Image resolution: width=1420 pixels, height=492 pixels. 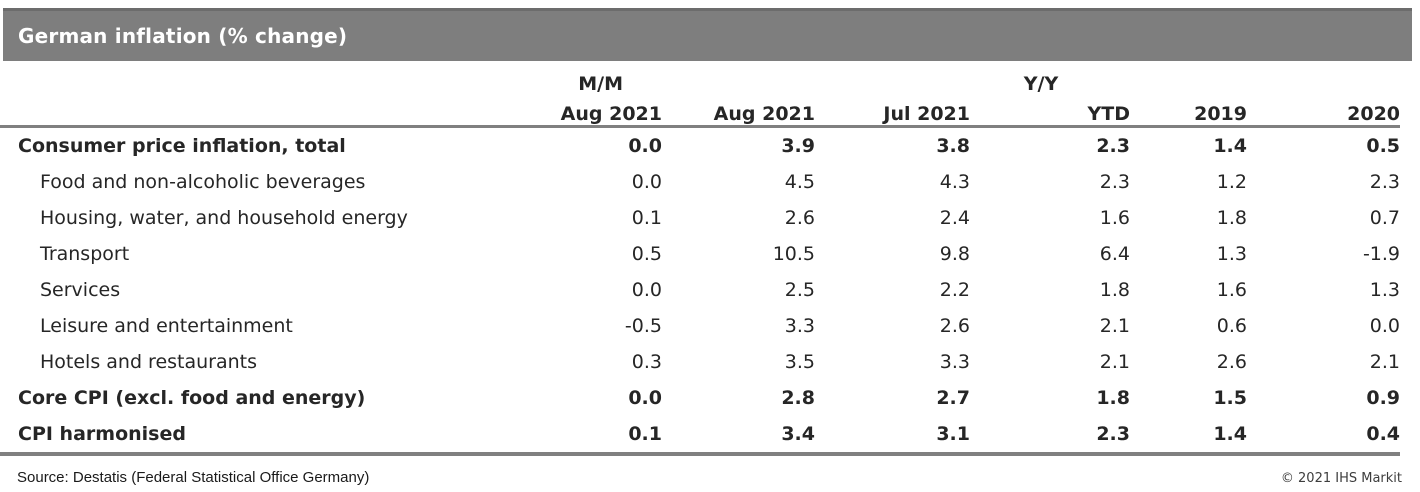 What do you see at coordinates (954, 218) in the screenshot?
I see `cell-value: 2.4` at bounding box center [954, 218].